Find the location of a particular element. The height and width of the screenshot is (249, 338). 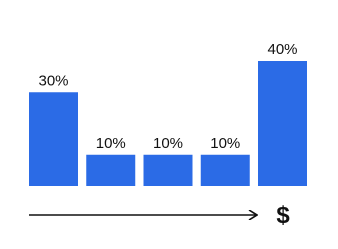

value-label: 30% is located at coordinates (53, 80).